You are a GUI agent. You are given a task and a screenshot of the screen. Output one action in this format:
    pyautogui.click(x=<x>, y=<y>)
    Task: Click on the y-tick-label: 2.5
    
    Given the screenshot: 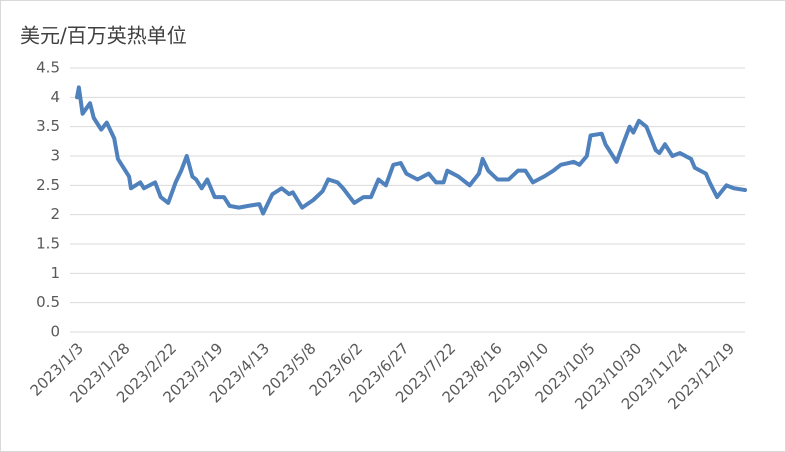 What is the action you would take?
    pyautogui.click(x=48, y=185)
    